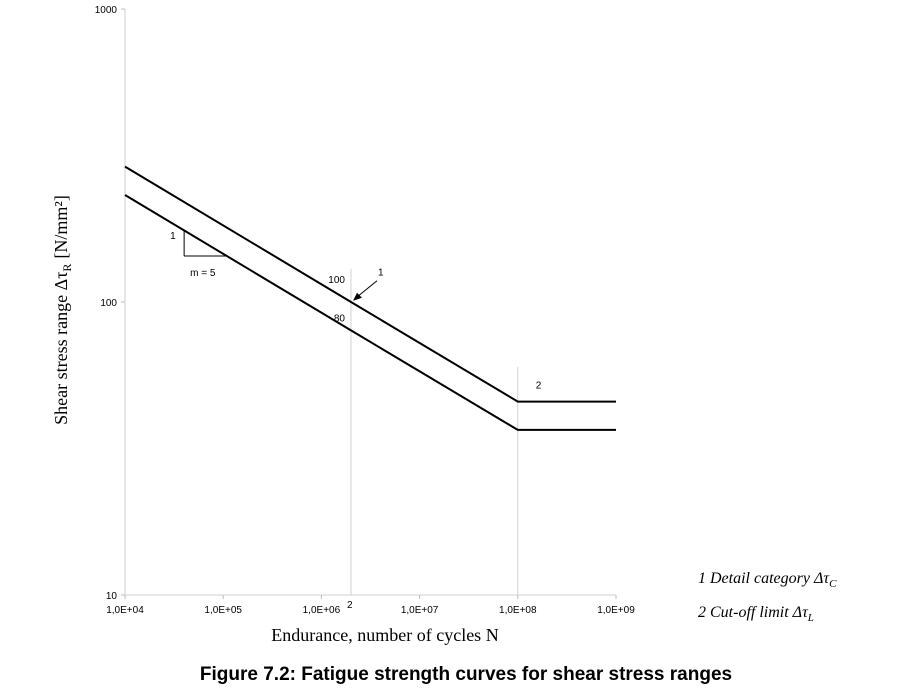 This screenshot has height=696, width=912. I want to click on x-tick-label: 1,0E+06, so click(322, 610).